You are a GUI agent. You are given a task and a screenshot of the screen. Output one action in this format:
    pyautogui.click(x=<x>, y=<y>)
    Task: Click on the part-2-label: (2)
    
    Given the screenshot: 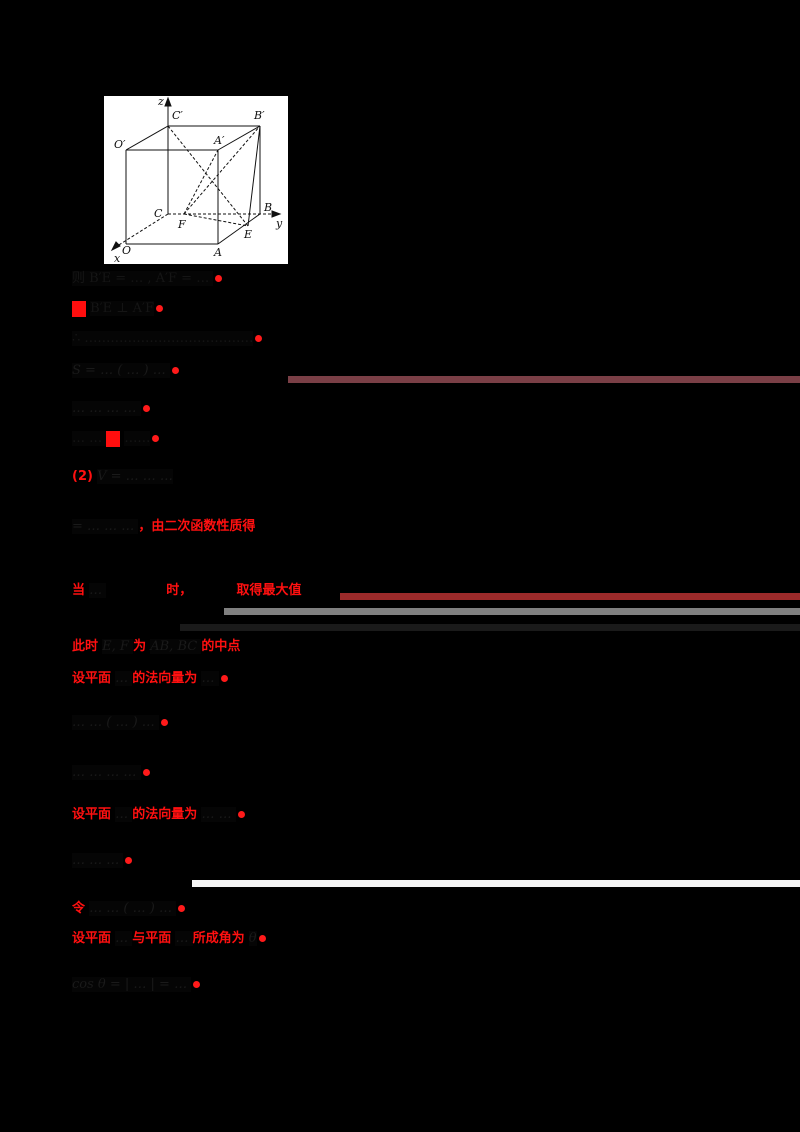 What is the action you would take?
    pyautogui.click(x=82, y=476)
    